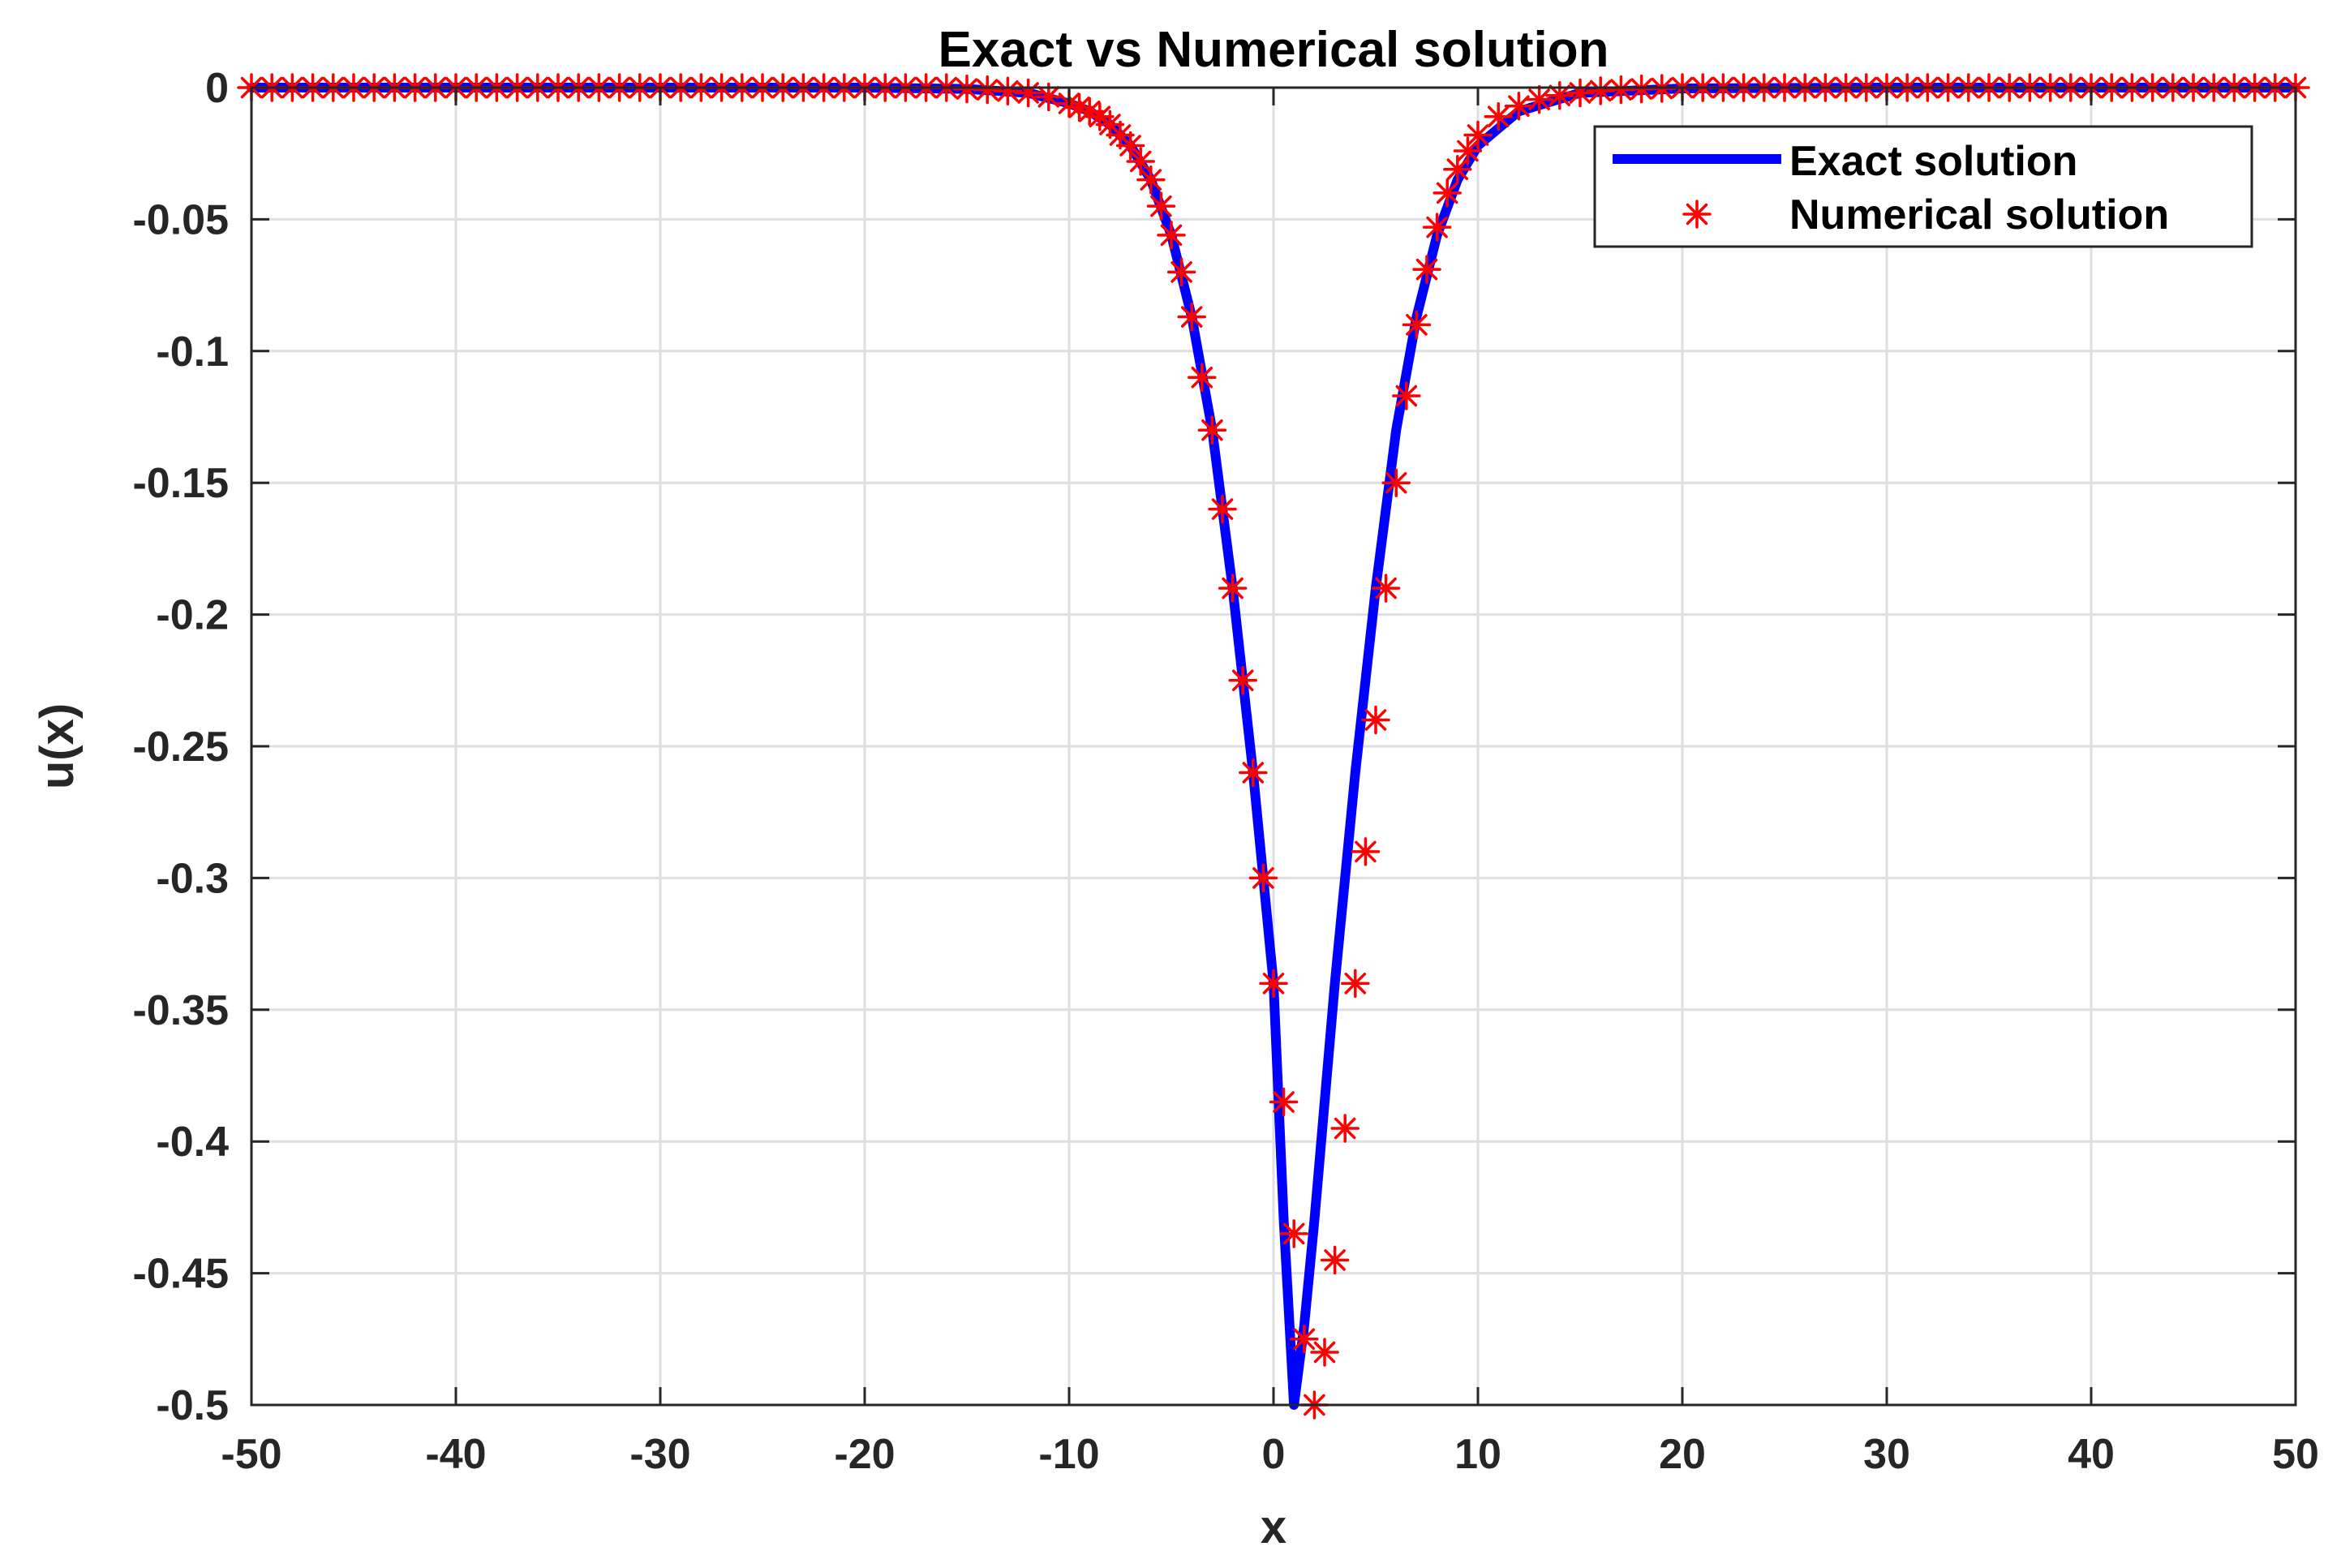 The width and height of the screenshot is (2341, 1568). What do you see at coordinates (180, 747) in the screenshot?
I see `y-tick-label: -0.25` at bounding box center [180, 747].